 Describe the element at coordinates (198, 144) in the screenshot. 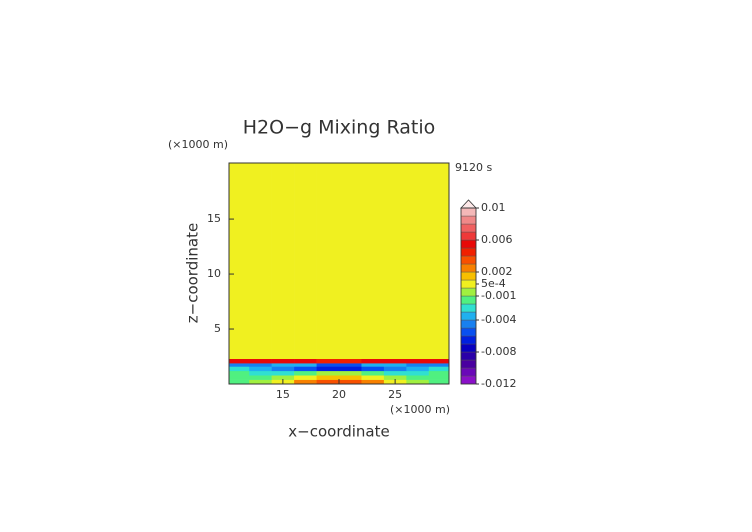

I see `y-unit: (×1000 m)` at that location.